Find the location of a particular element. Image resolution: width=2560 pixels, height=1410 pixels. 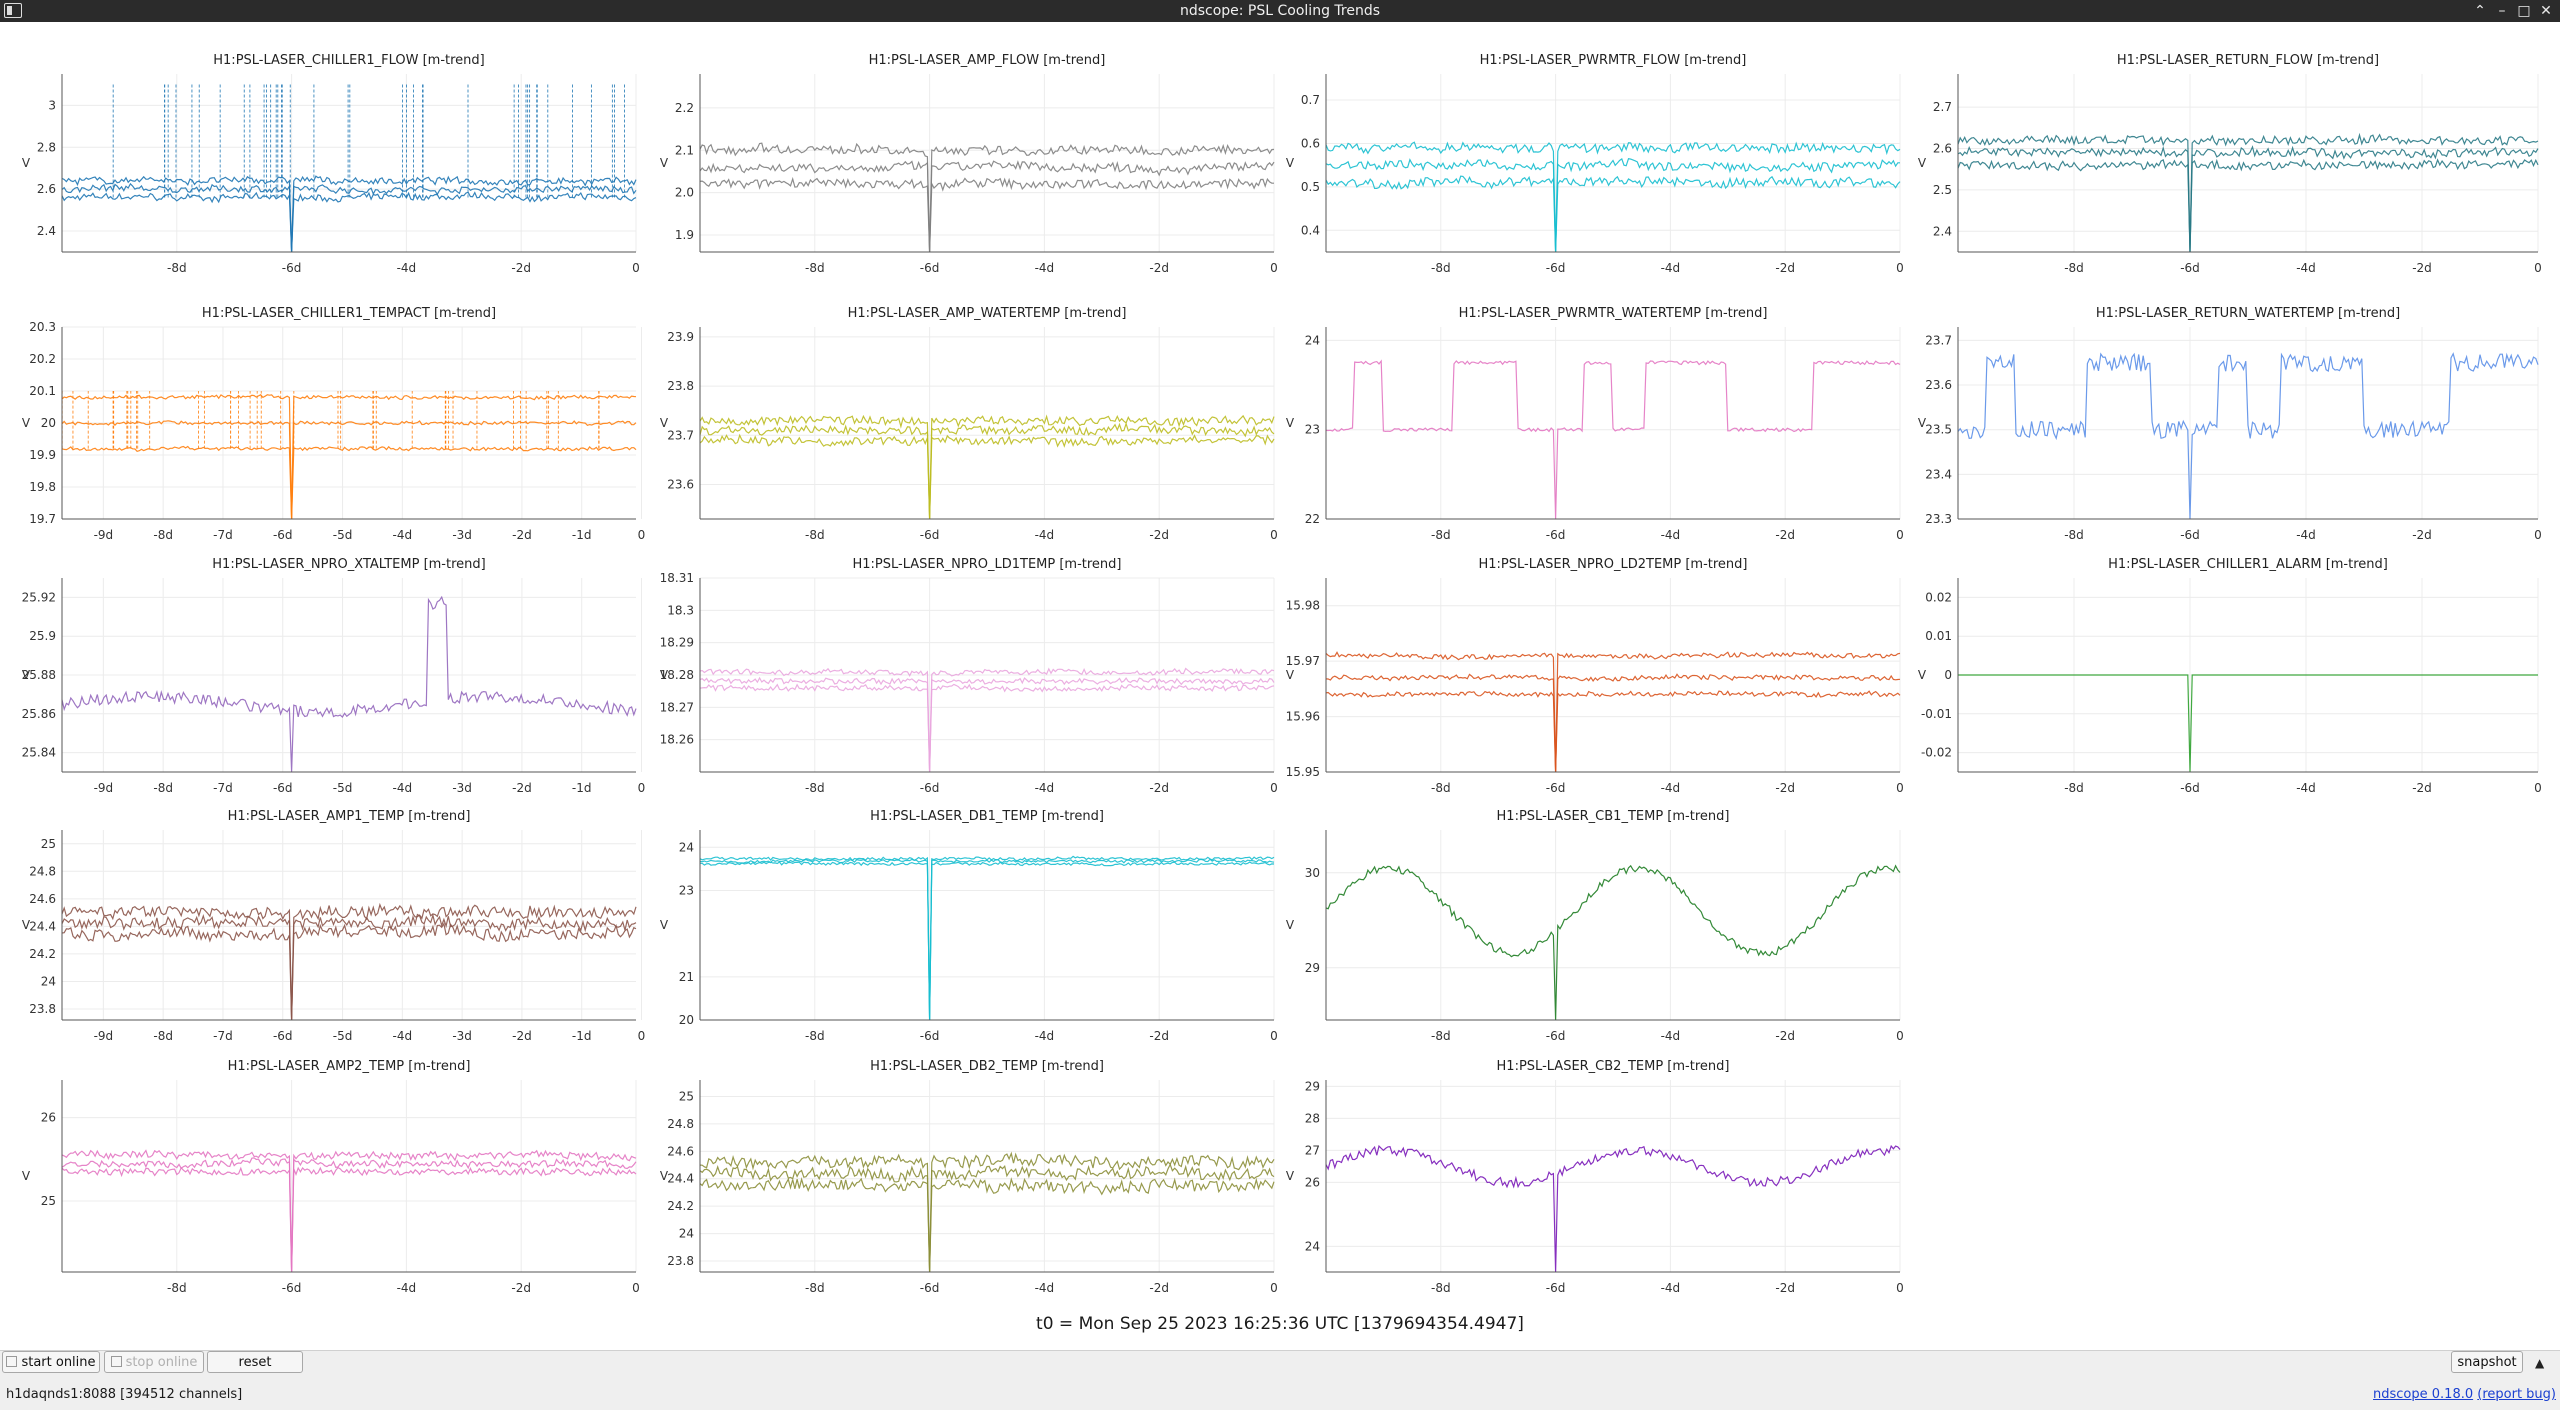

y-tick-label: 25.84 is located at coordinates (39, 753).